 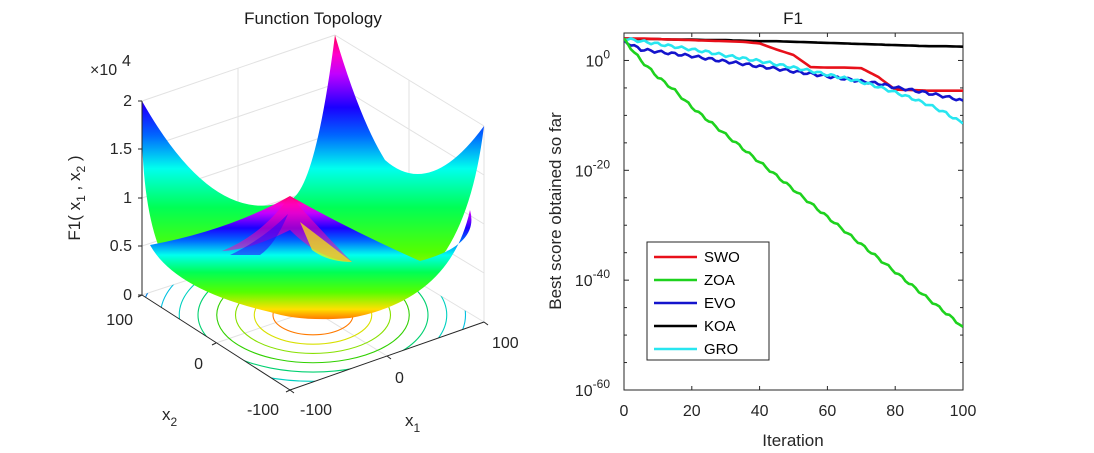 What do you see at coordinates (140, 198) in the screenshot?
I see `z-axis` at bounding box center [140, 198].